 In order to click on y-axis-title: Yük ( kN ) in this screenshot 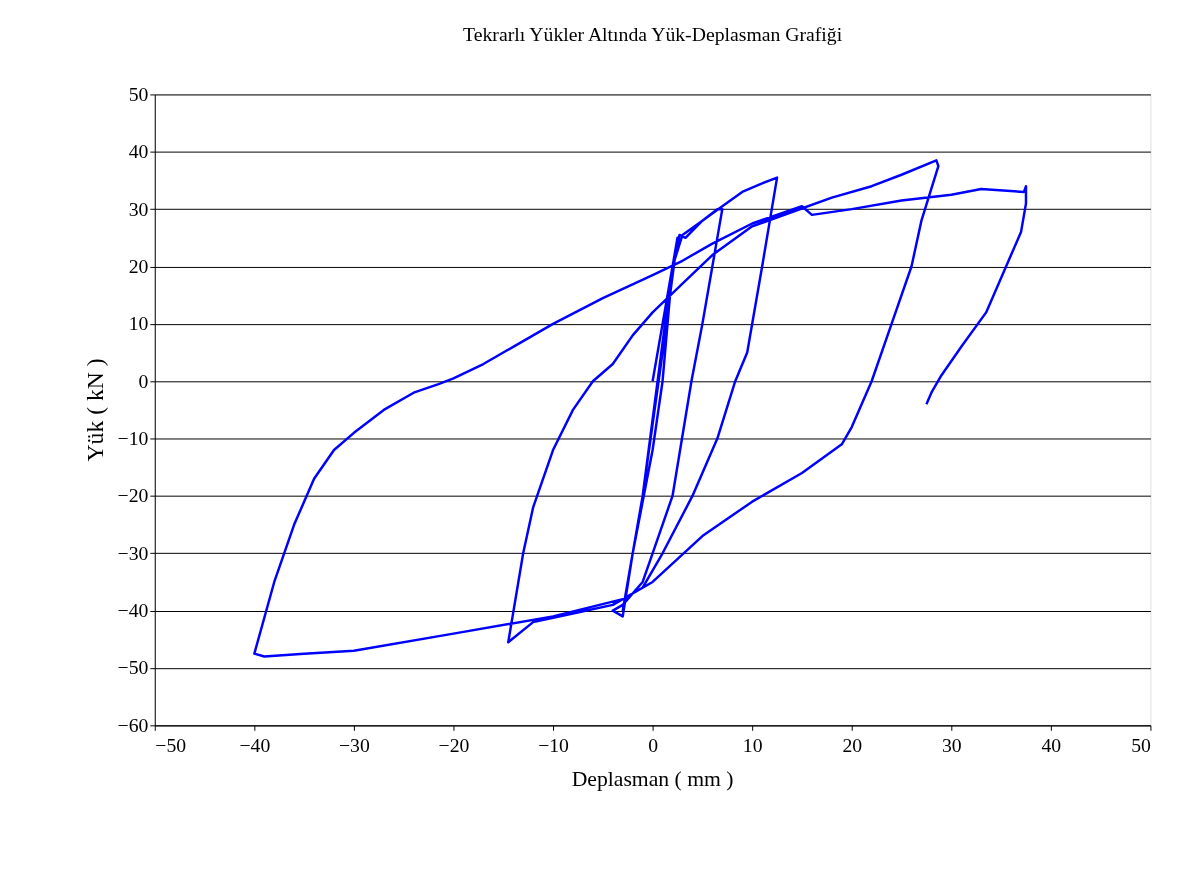, I will do `click(94, 410)`.